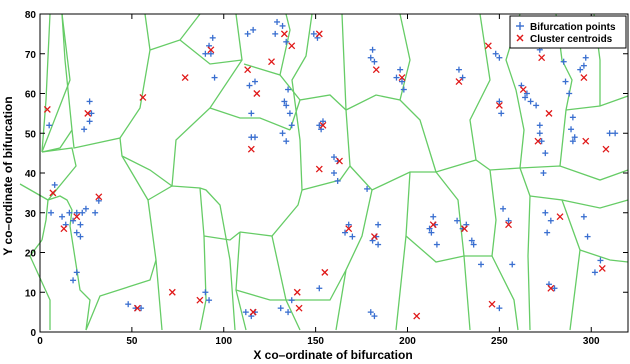 Image resolution: width=630 pixels, height=364 pixels. Describe the element at coordinates (315, 341) in the screenshot. I see `x-tick-label: 150` at that location.